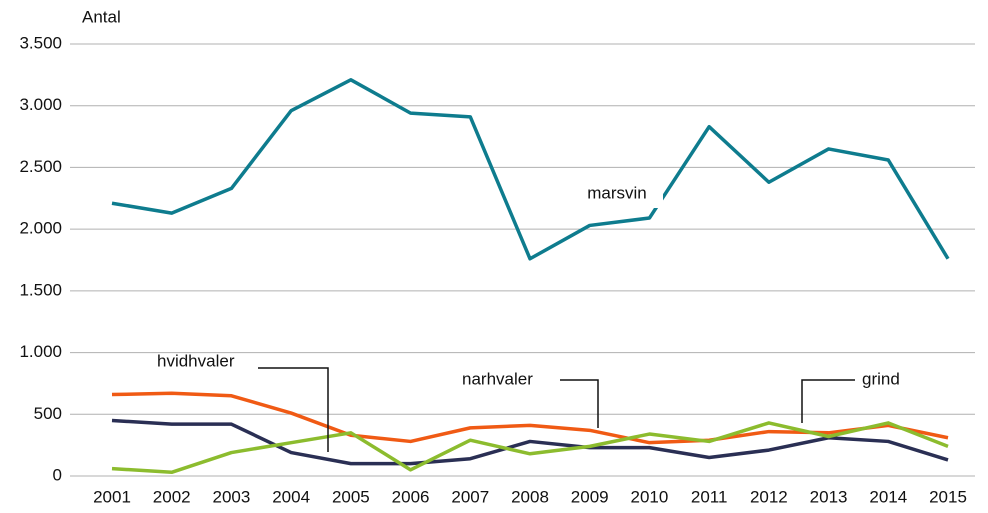 This screenshot has height=513, width=988. I want to click on series-label: narhvaler, so click(497, 378).